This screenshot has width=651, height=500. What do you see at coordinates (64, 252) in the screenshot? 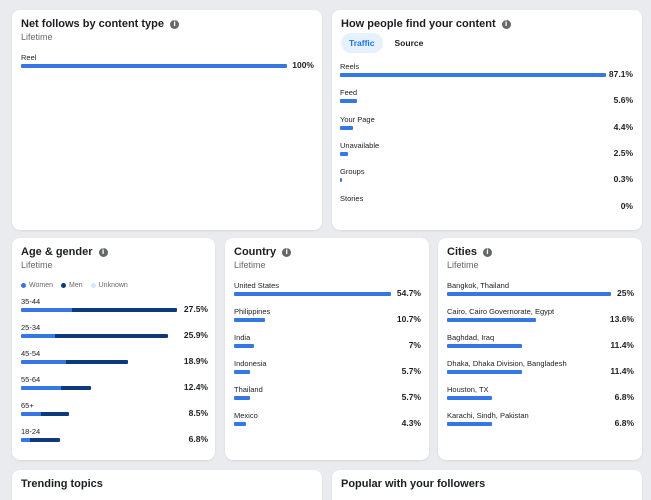
I see `age-gender-title: Age & gender i` at bounding box center [64, 252].